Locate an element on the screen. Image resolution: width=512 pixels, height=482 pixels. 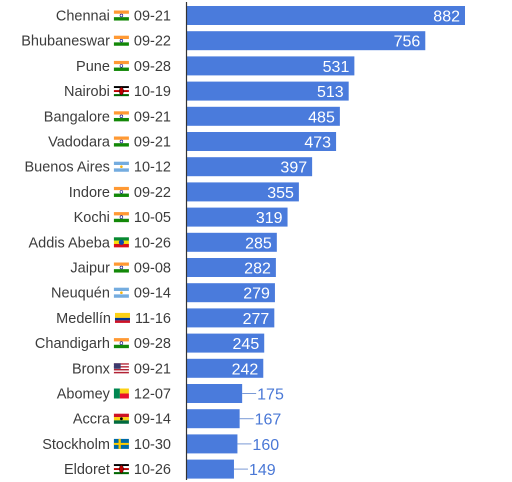
category-date: 09-08 is located at coordinates (152, 269).